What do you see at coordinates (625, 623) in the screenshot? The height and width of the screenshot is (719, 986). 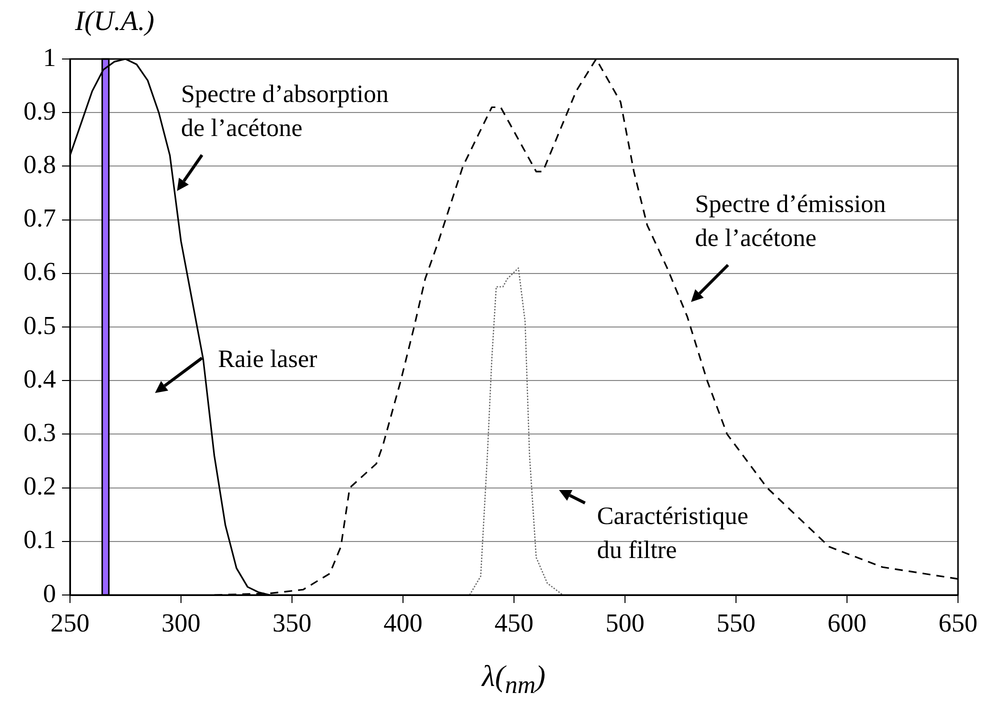 I see `x-tick-label: 500` at bounding box center [625, 623].